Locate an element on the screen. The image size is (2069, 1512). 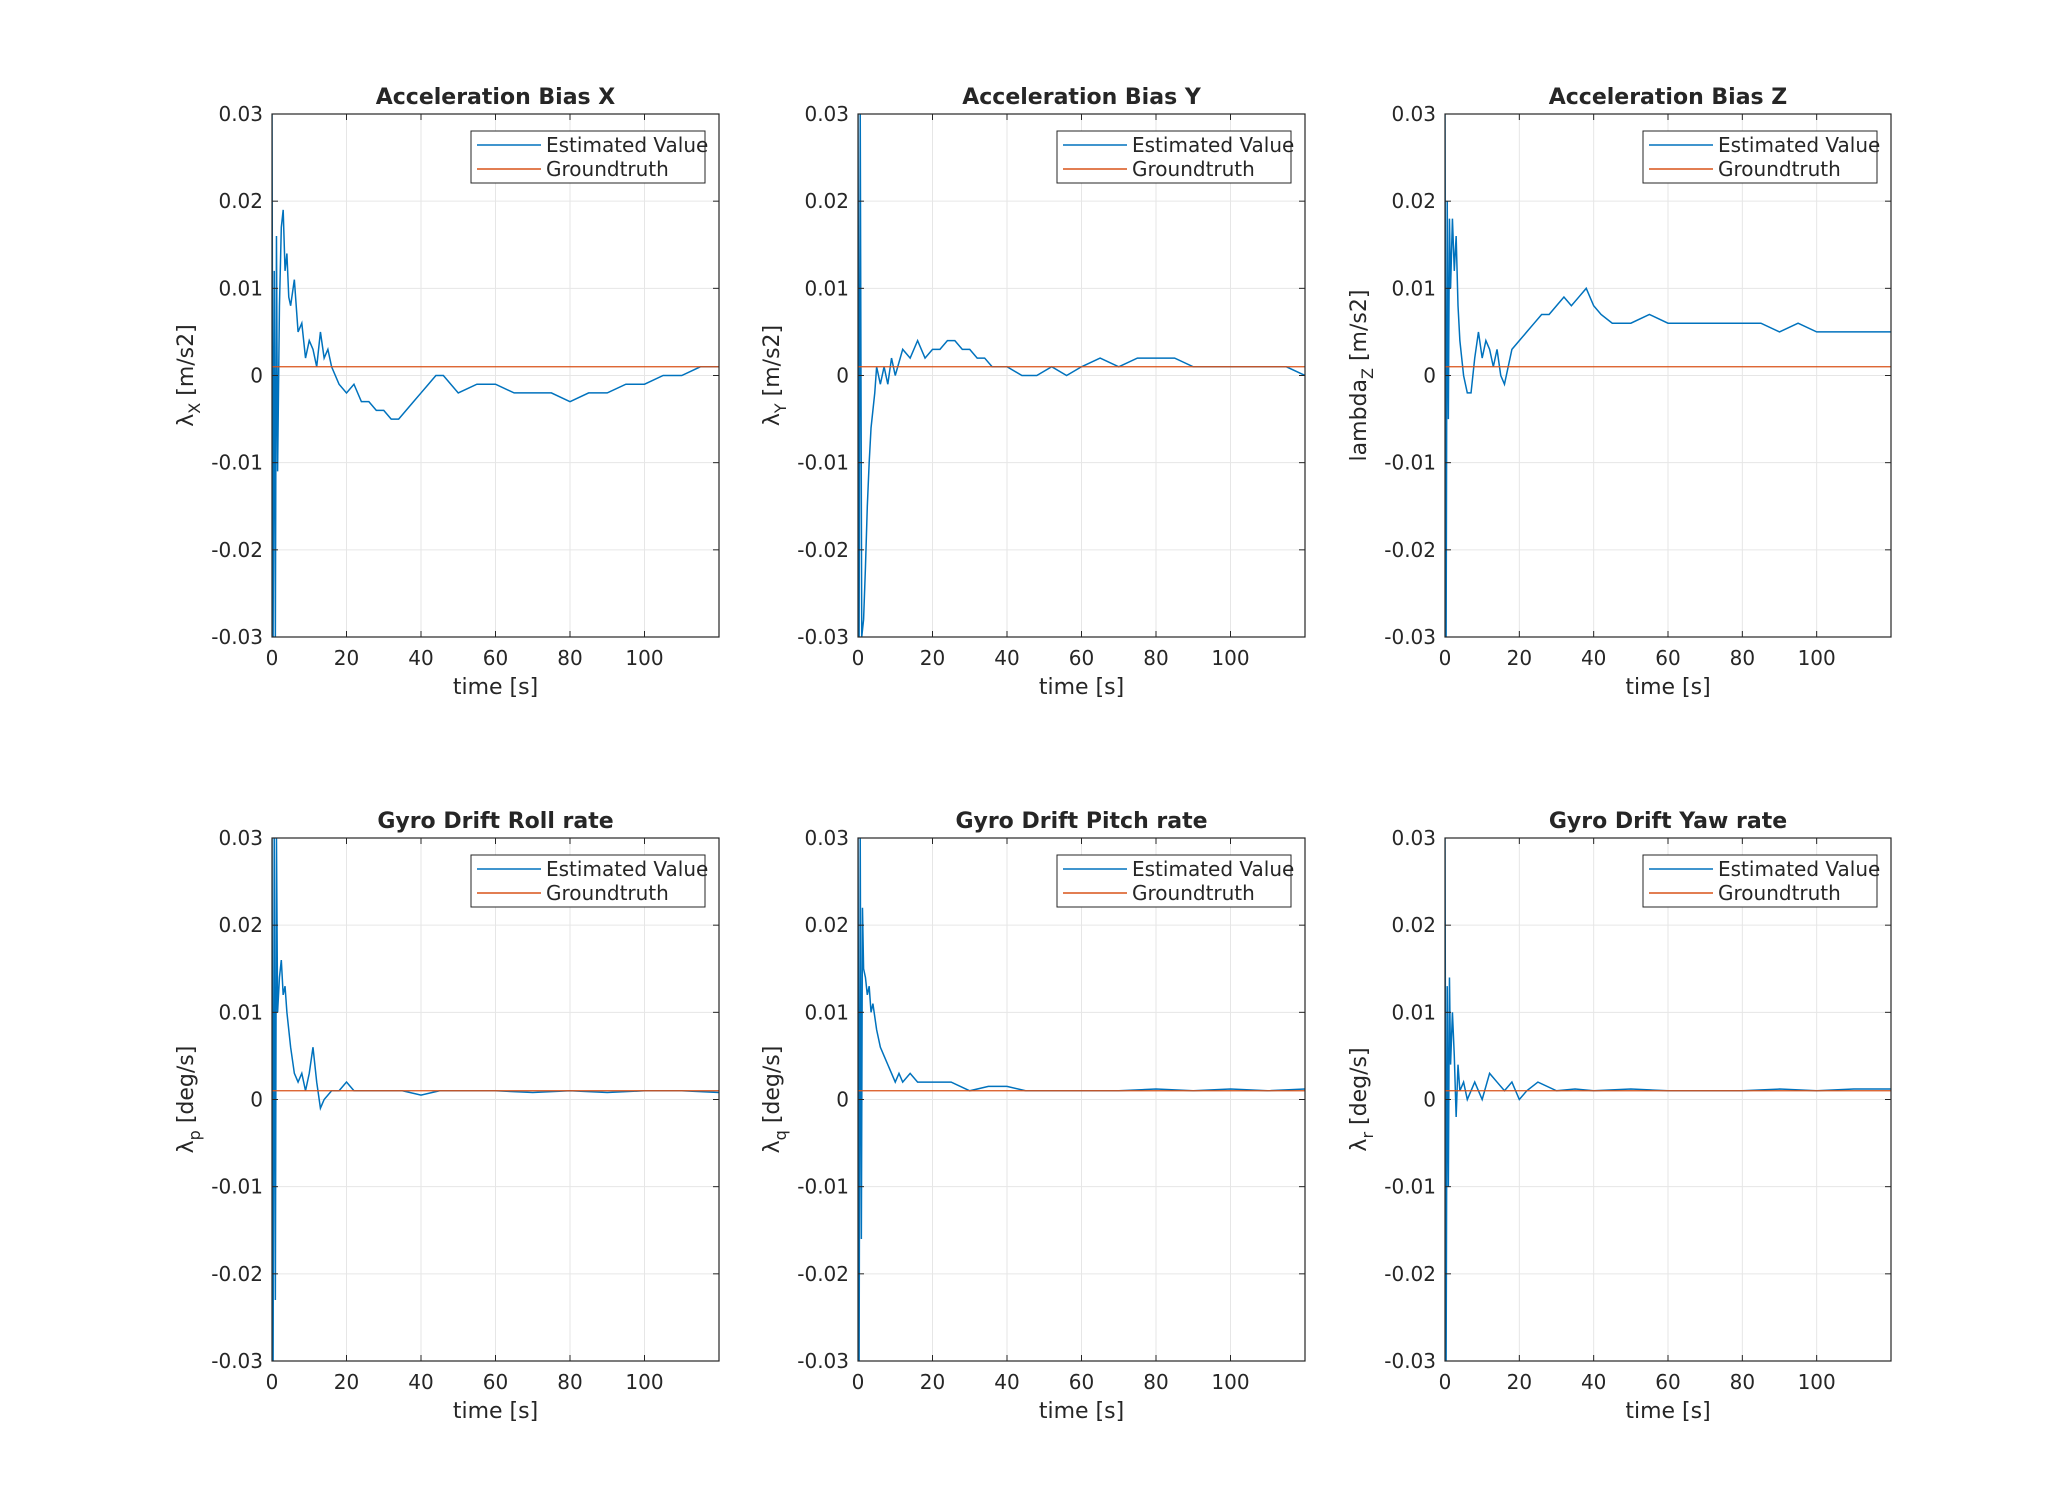
chart-title: Acceleration Bias Y is located at coordinates (1082, 97).